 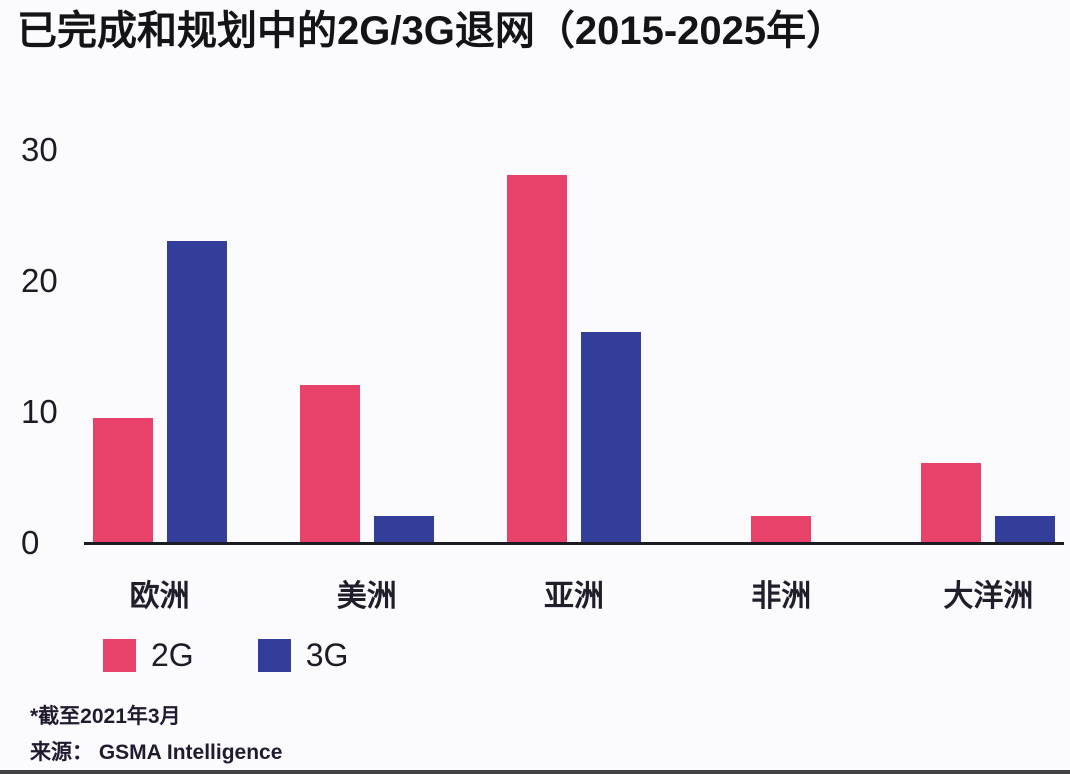 I want to click on x-axis-label-美洲: 美洲, so click(x=366, y=596).